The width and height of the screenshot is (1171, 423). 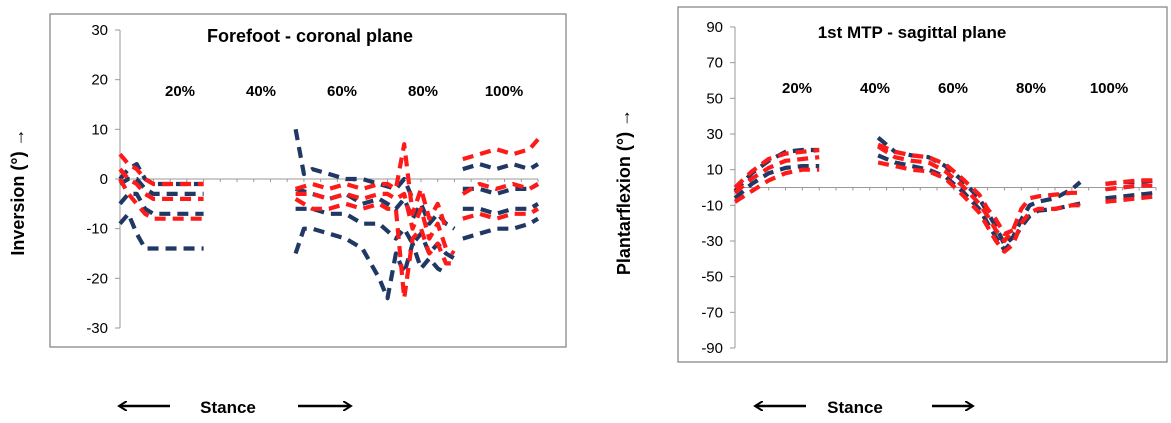 I want to click on stance-indicator-1: Stance, so click(x=235, y=407).